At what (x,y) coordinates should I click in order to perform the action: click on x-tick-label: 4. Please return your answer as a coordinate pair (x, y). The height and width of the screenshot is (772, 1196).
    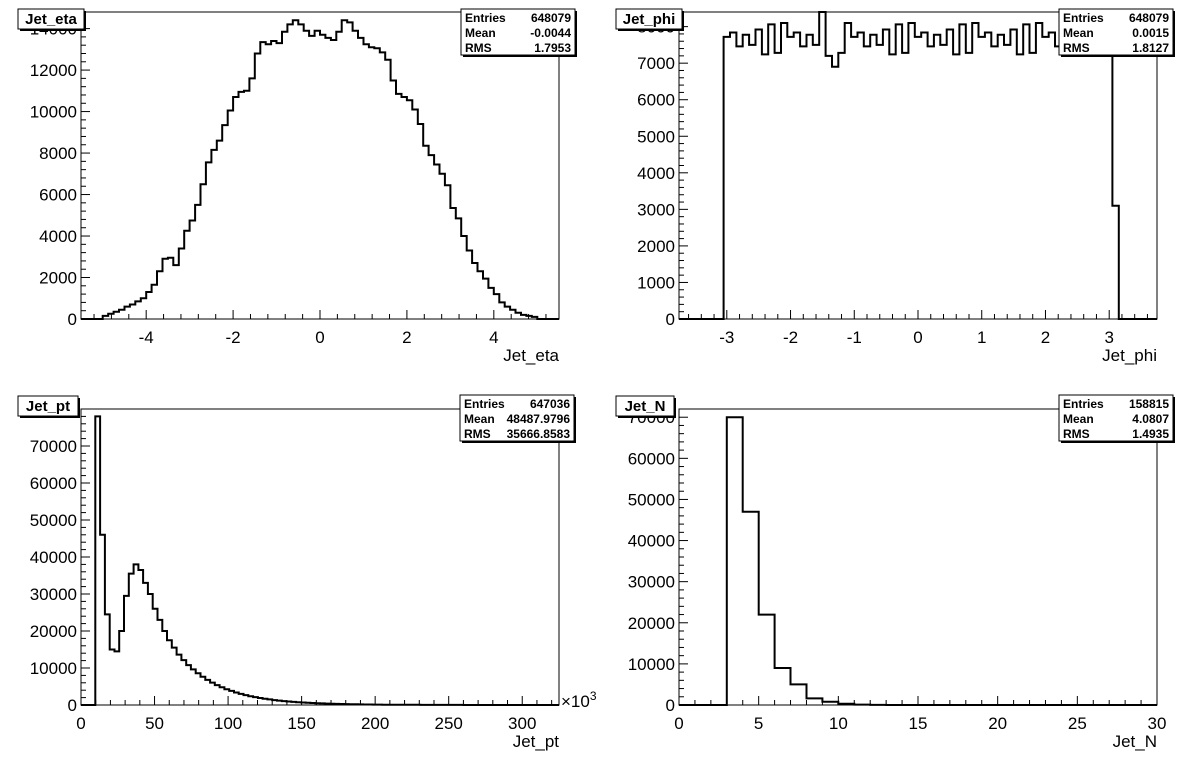
    Looking at the image, I should click on (493, 337).